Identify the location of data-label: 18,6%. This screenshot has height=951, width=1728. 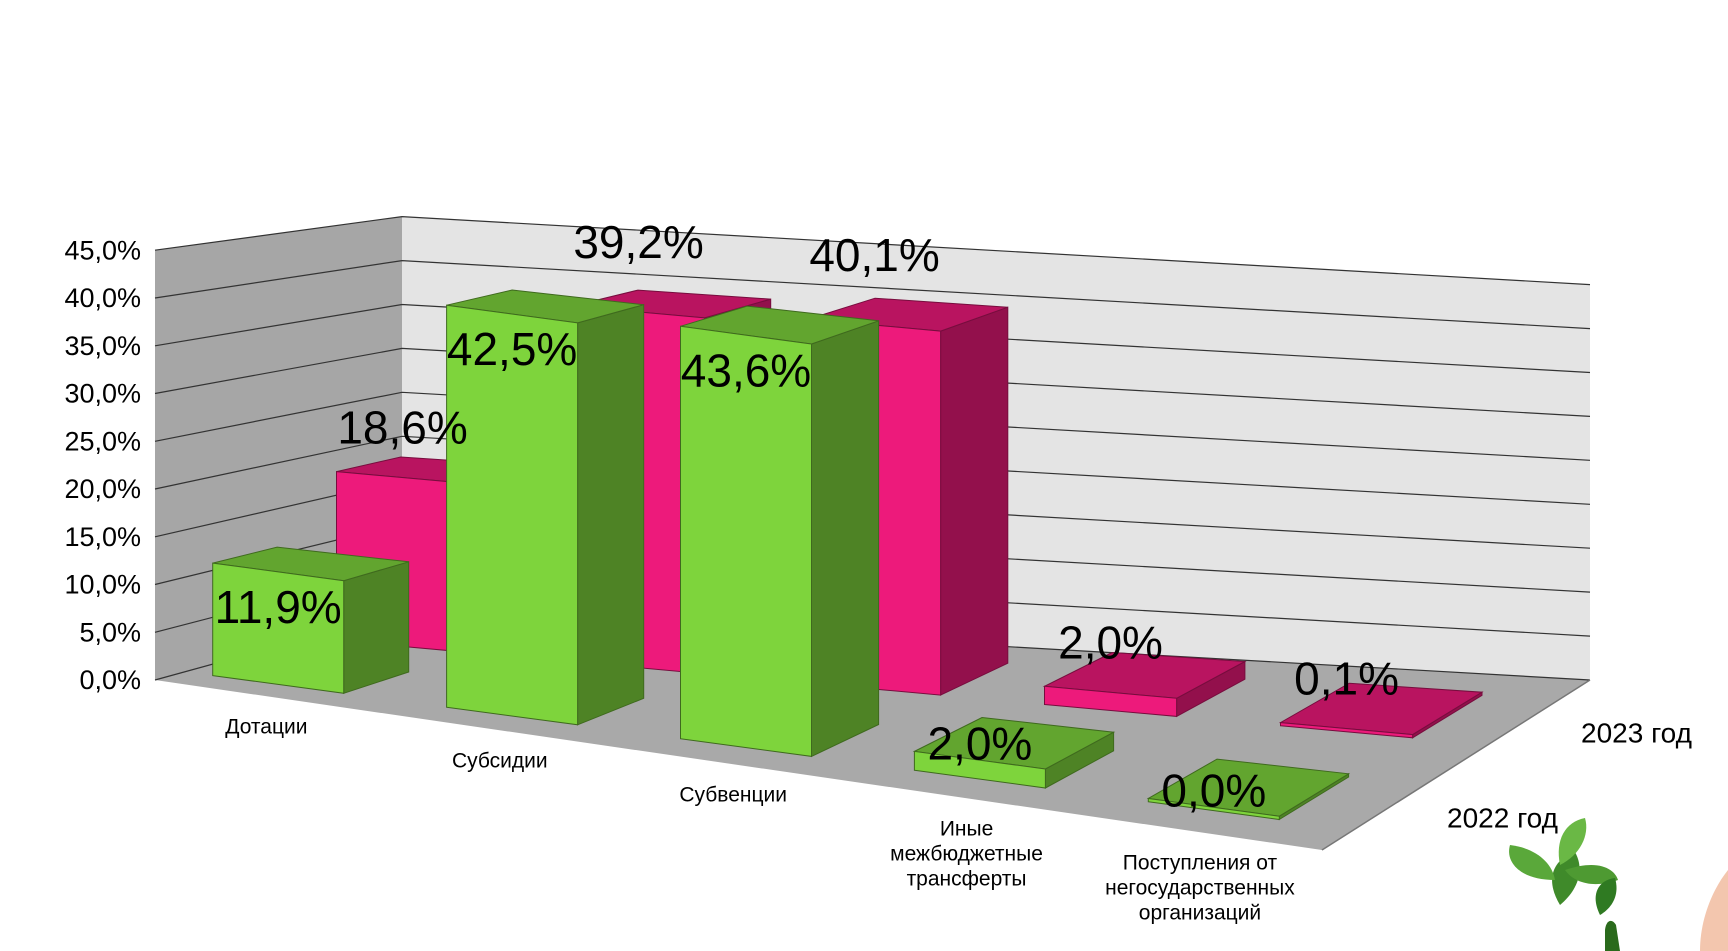
(402, 428).